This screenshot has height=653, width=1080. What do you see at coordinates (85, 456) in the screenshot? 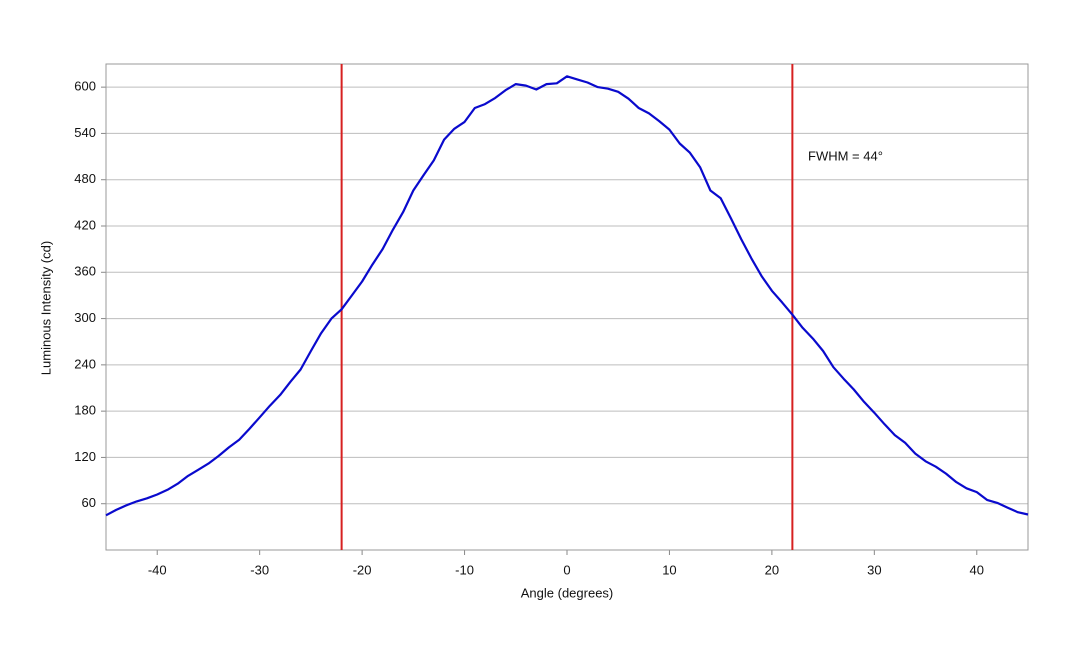
I see `y-tick-label: 120` at bounding box center [85, 456].